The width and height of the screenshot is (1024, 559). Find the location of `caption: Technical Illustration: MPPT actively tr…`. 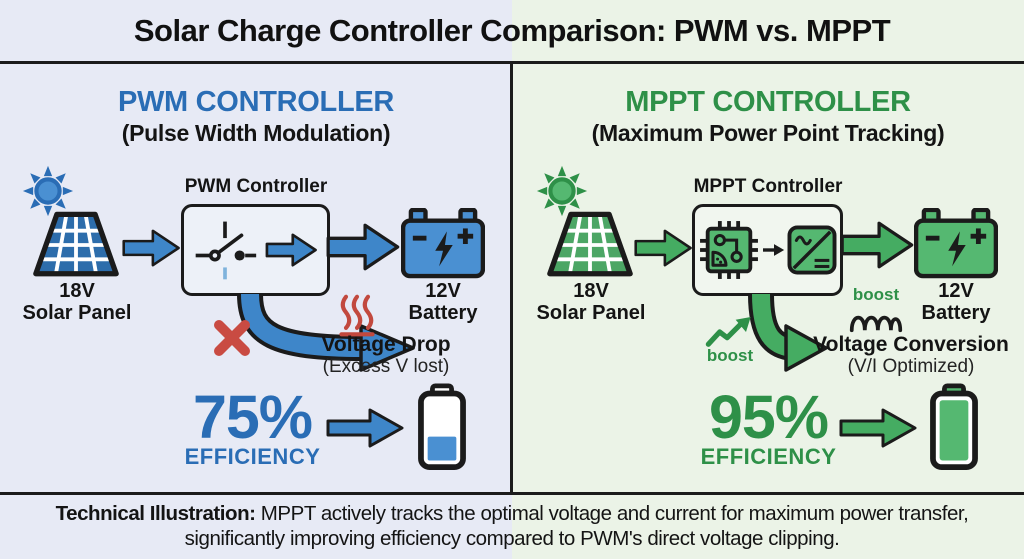

caption: Technical Illustration: MPPT actively tr… is located at coordinates (512, 526).